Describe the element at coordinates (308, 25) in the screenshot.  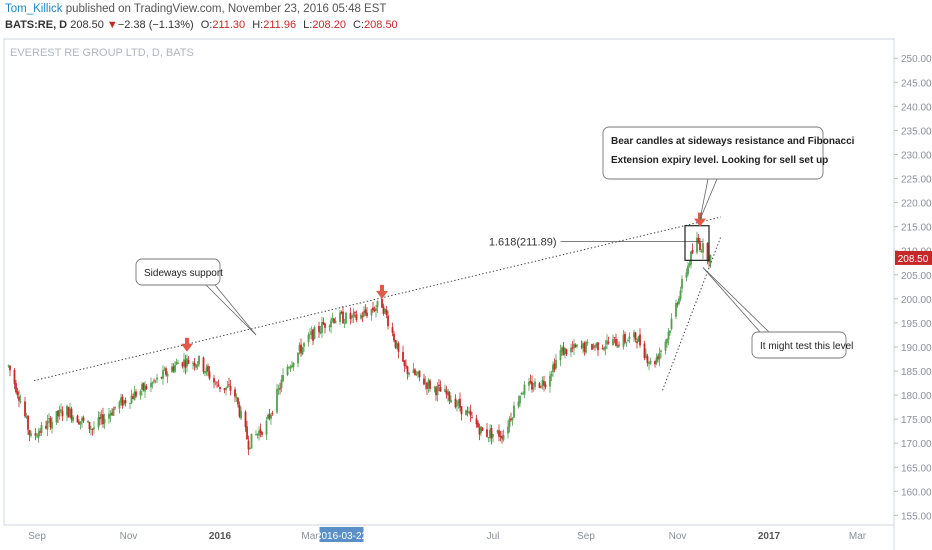
I see `low-label: L:` at that location.